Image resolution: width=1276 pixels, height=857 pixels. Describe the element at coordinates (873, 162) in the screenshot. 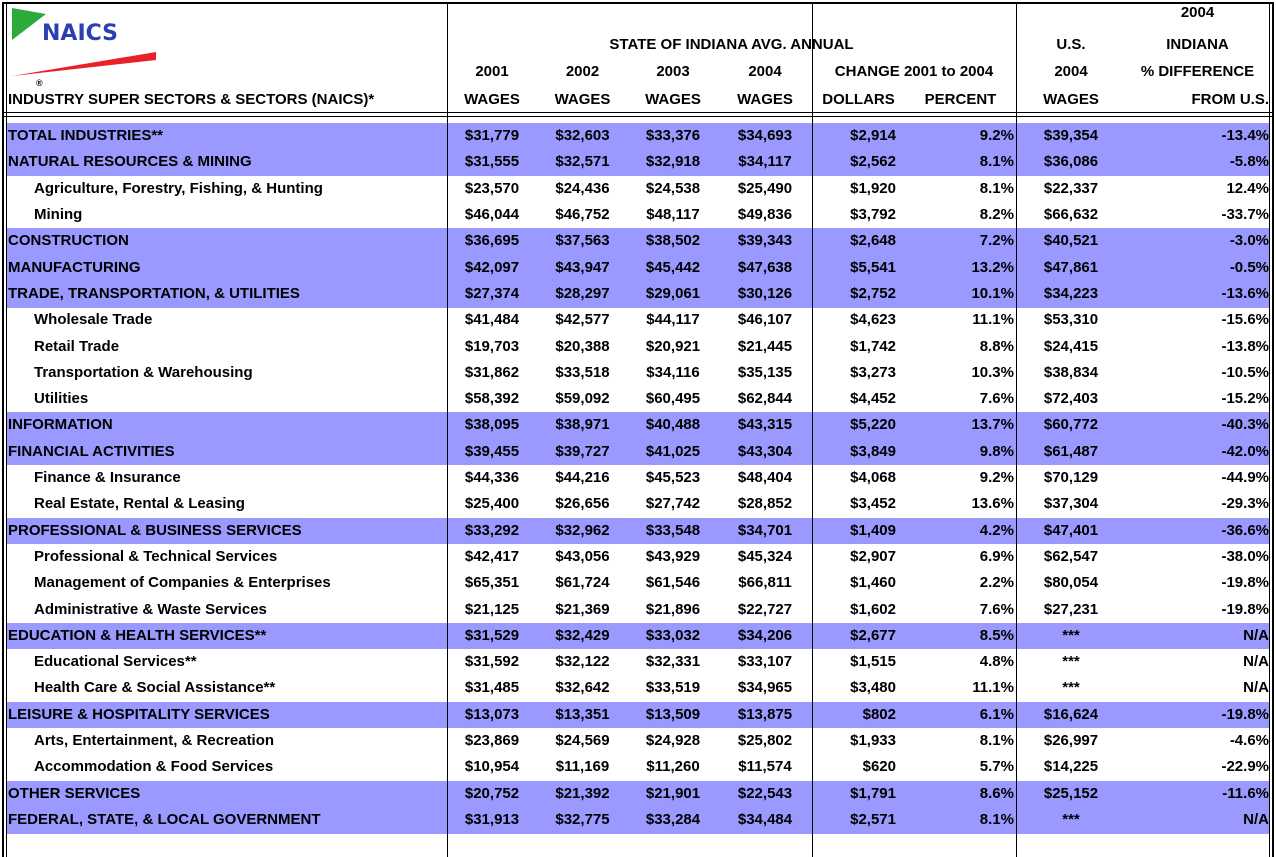

I see `cell: $2,562` at that location.